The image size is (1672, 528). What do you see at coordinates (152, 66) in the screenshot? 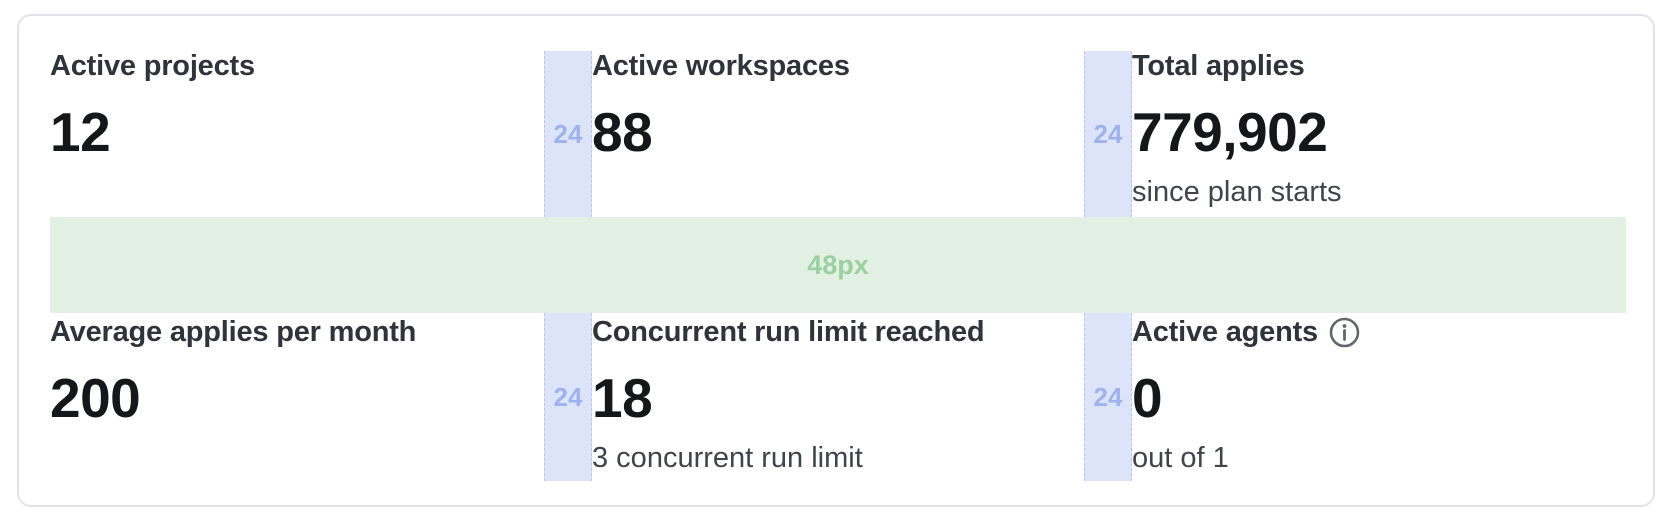
I see `stat-label-text: Active projects` at bounding box center [152, 66].